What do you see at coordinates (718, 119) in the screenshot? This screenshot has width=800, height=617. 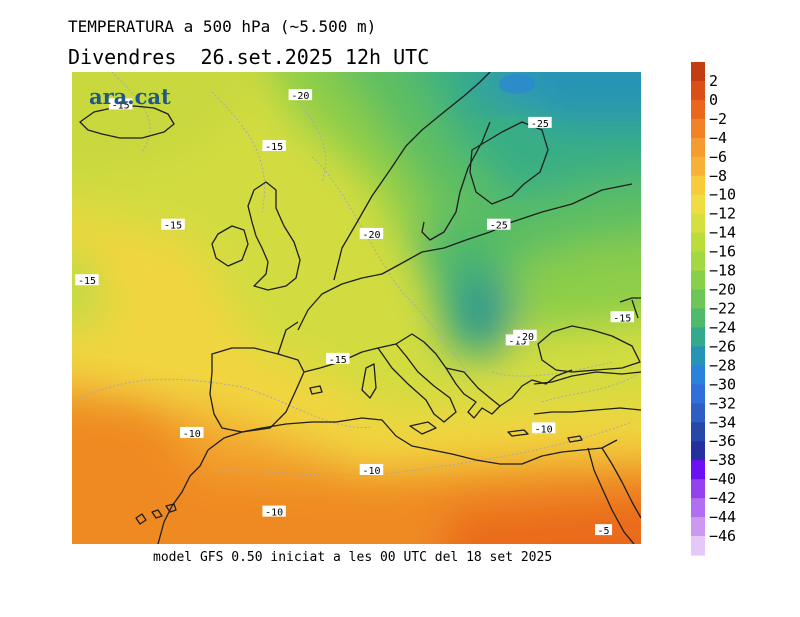 I see `colorbar-label: −2` at bounding box center [718, 119].